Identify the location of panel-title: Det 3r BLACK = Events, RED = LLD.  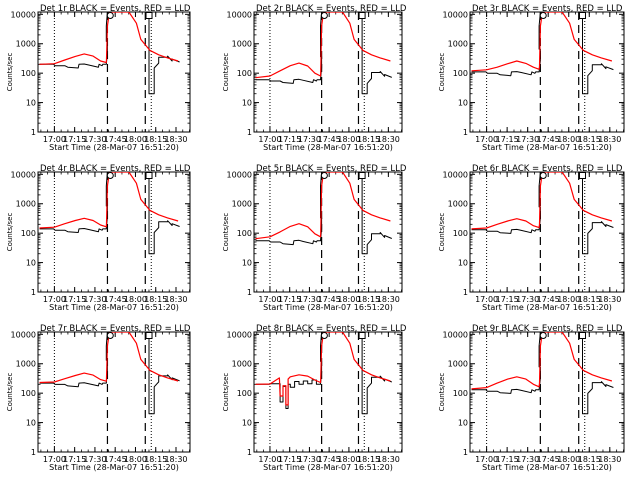
(547, 9).